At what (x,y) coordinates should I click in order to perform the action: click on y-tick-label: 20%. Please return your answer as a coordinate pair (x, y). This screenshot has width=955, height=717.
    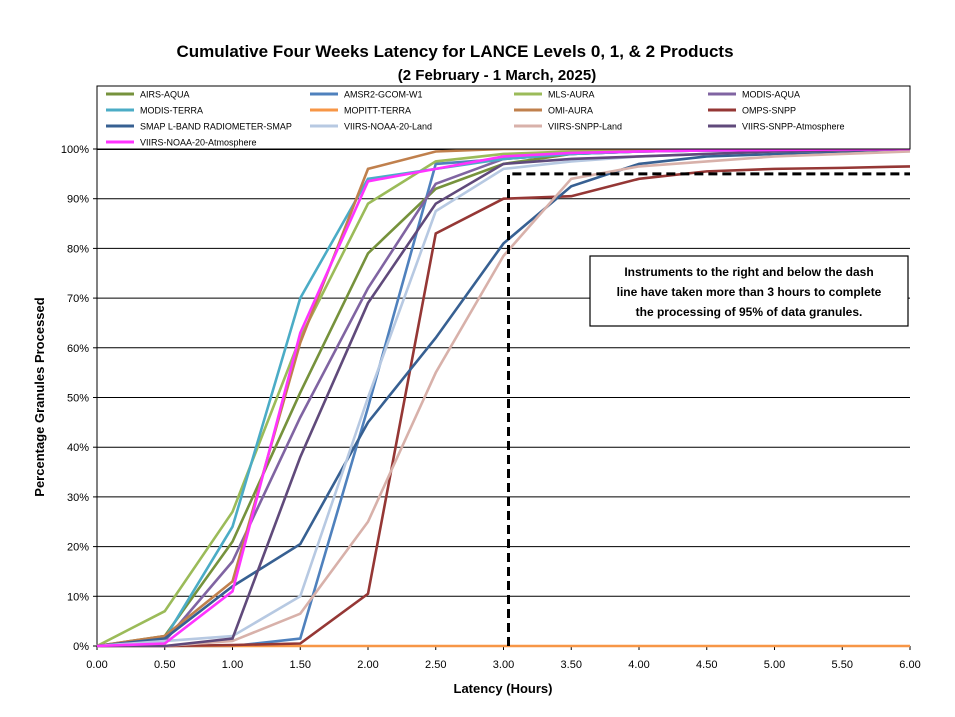
    Looking at the image, I should click on (78, 548).